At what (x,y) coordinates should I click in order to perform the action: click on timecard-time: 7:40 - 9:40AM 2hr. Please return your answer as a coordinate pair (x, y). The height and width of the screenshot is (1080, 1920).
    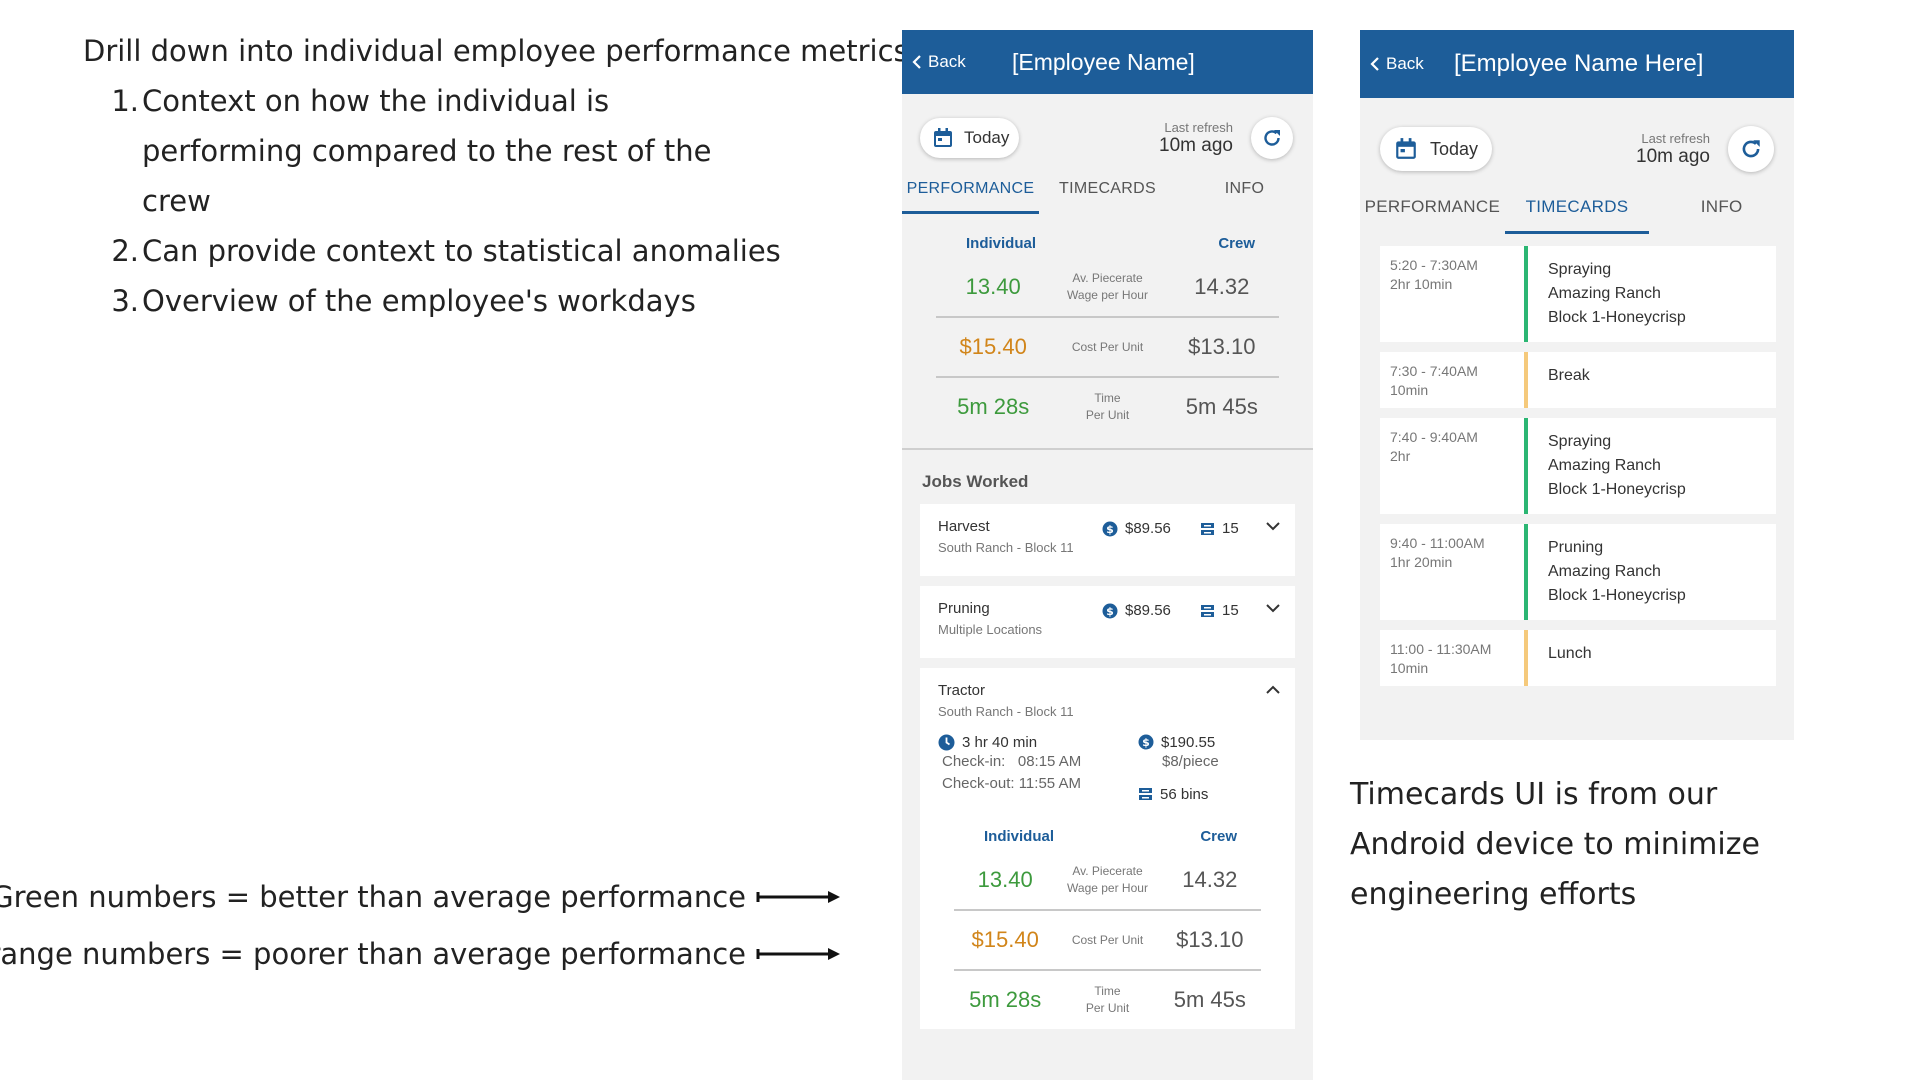
    Looking at the image, I should click on (1452, 466).